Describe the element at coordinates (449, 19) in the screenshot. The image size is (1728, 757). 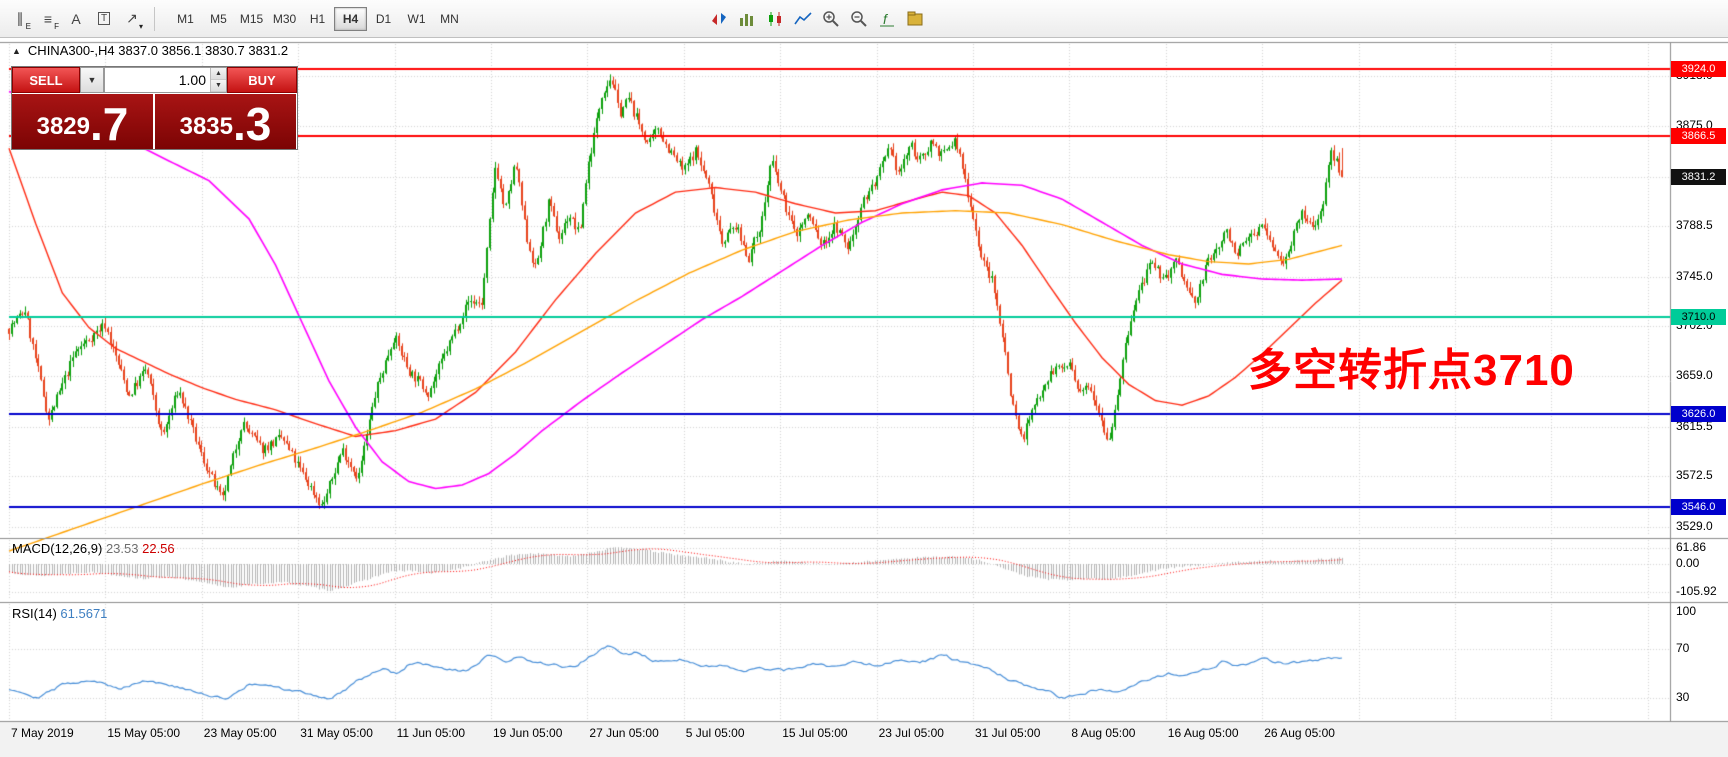
I see `tab-timeframe-mn: MN` at that location.